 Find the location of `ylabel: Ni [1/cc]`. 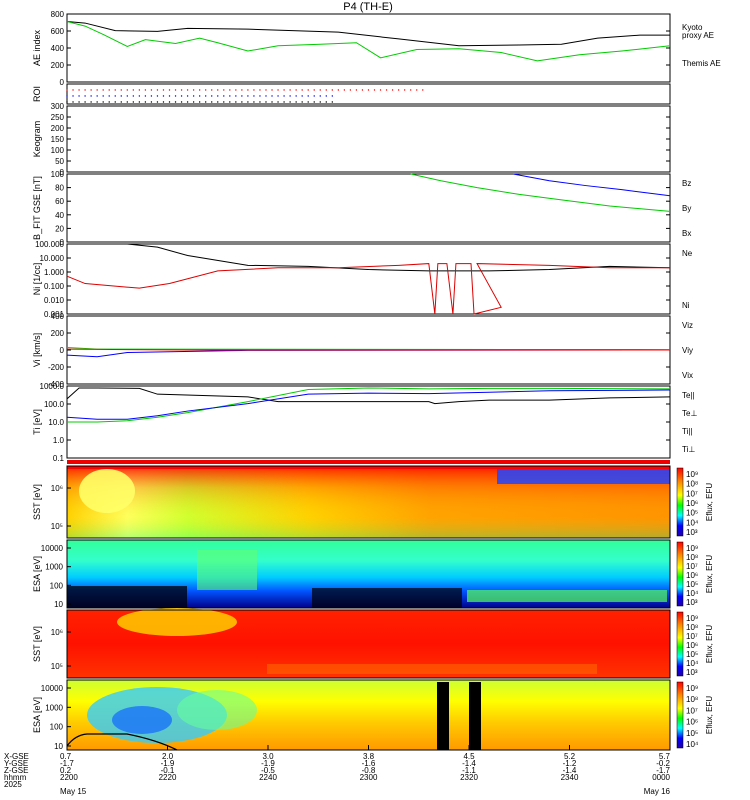

ylabel: Ni [1/cc] is located at coordinates (37, 279).